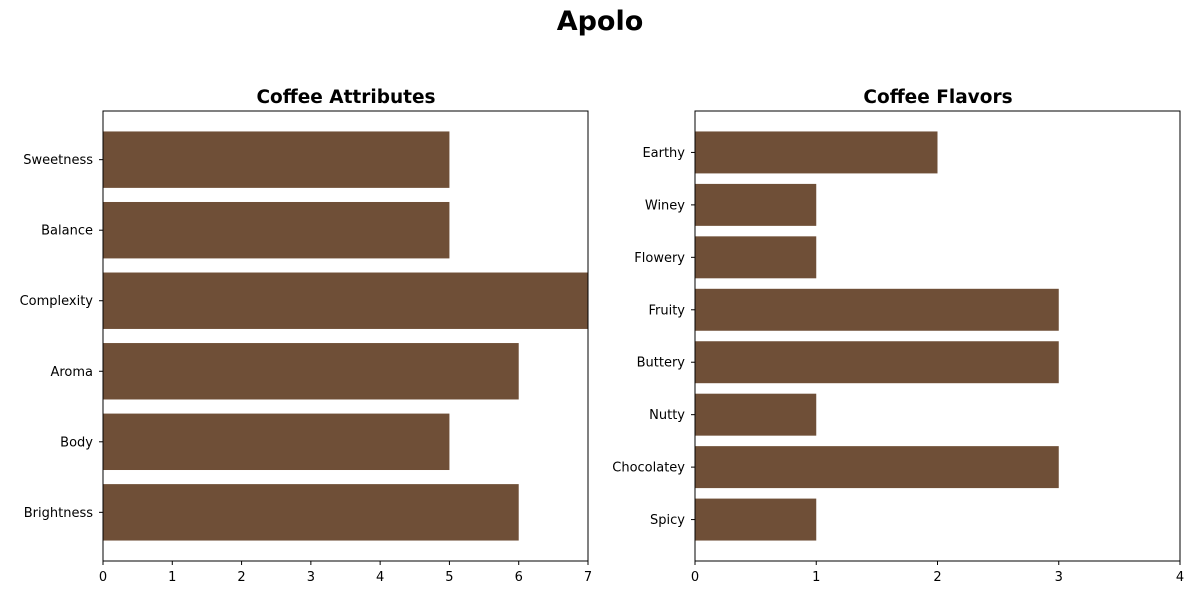 Image resolution: width=1200 pixels, height=600 pixels. Describe the element at coordinates (648, 468) in the screenshot. I see `y-tick-label: Chocolatey` at that location.